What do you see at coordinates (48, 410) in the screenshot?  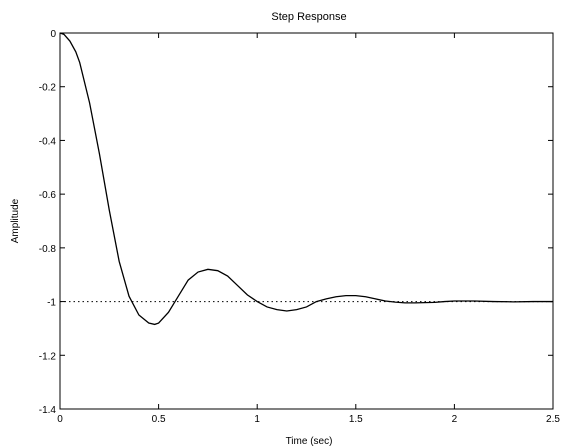 I see `y-tick-label: -1.4` at bounding box center [48, 410].